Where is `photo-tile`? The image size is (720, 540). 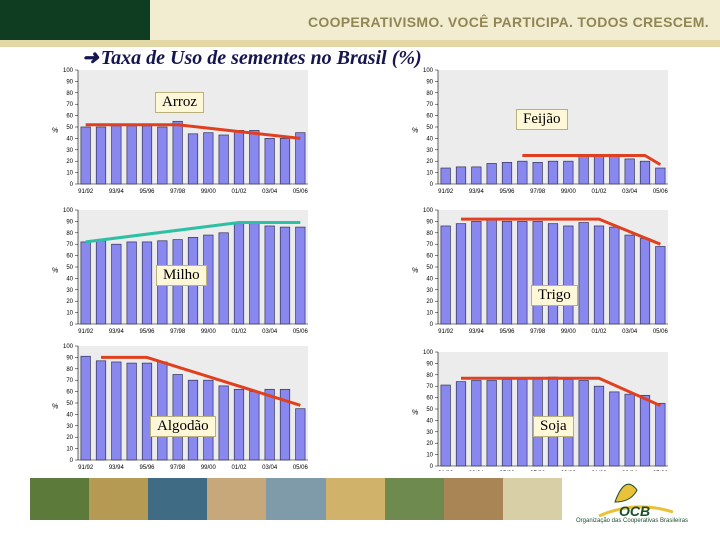
photo-tile is located at coordinates (237, 499).